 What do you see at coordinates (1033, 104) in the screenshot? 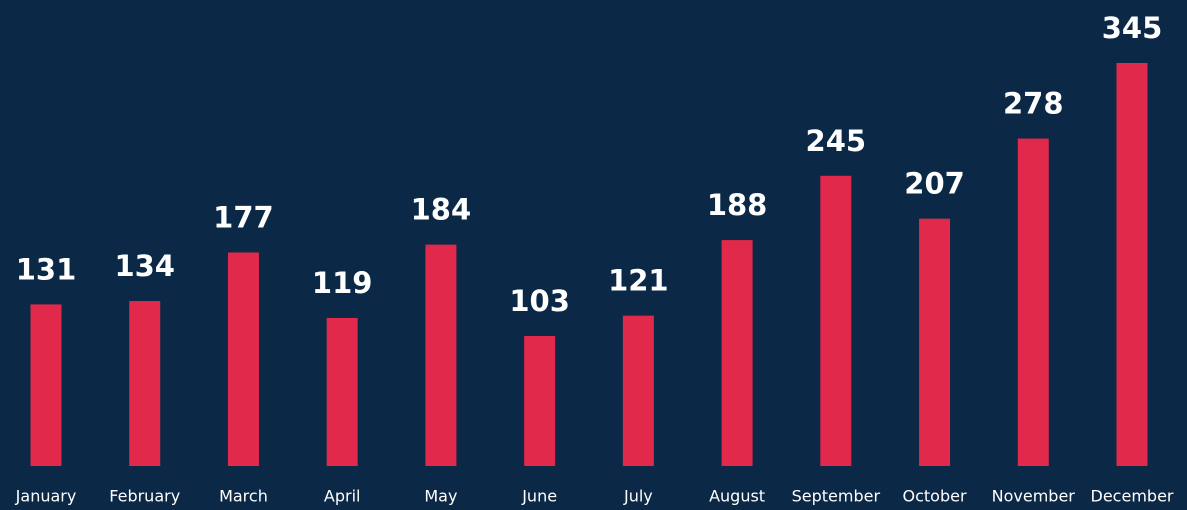
I see `value-label: 278` at bounding box center [1033, 104].